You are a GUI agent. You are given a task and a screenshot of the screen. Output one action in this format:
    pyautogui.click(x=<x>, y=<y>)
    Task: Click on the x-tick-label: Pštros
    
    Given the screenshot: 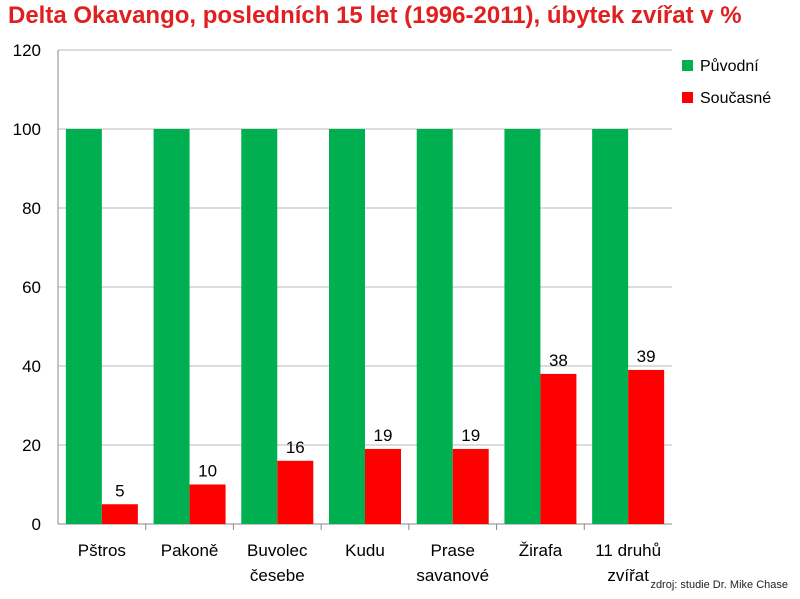 What is the action you would take?
    pyautogui.click(x=102, y=550)
    